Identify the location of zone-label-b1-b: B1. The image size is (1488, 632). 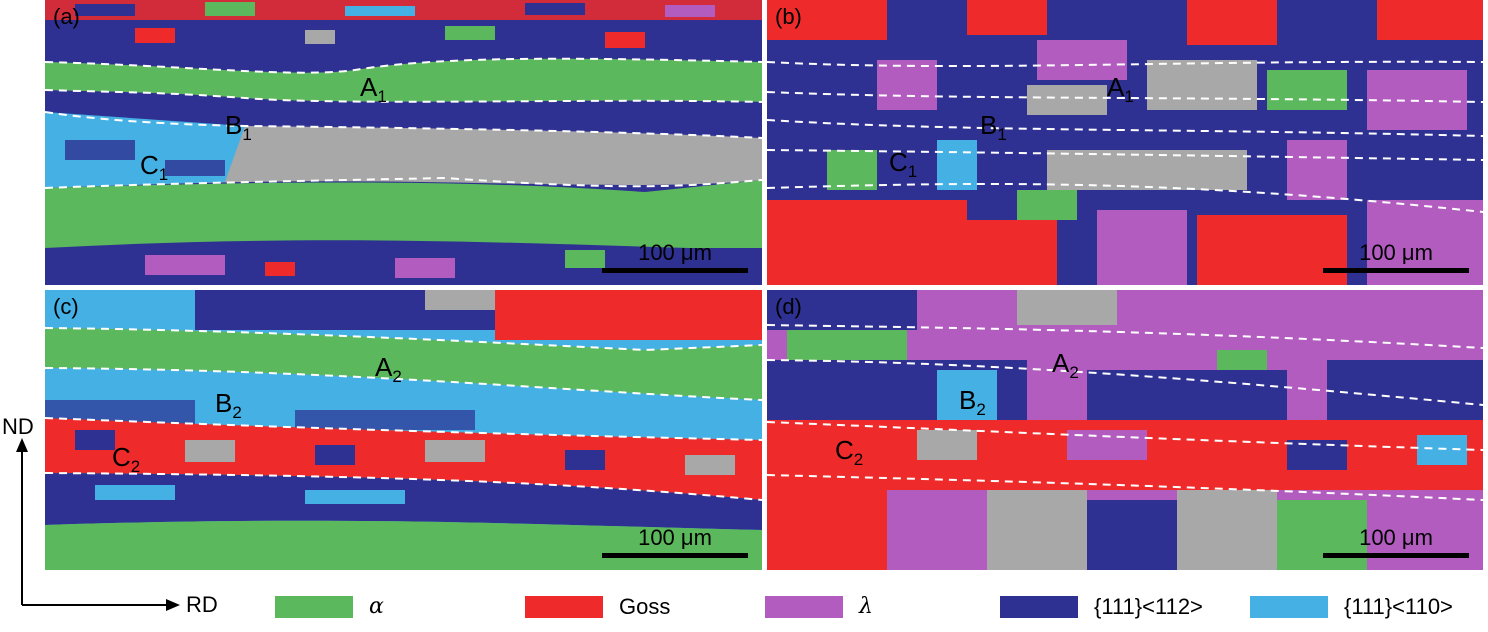
(993, 127).